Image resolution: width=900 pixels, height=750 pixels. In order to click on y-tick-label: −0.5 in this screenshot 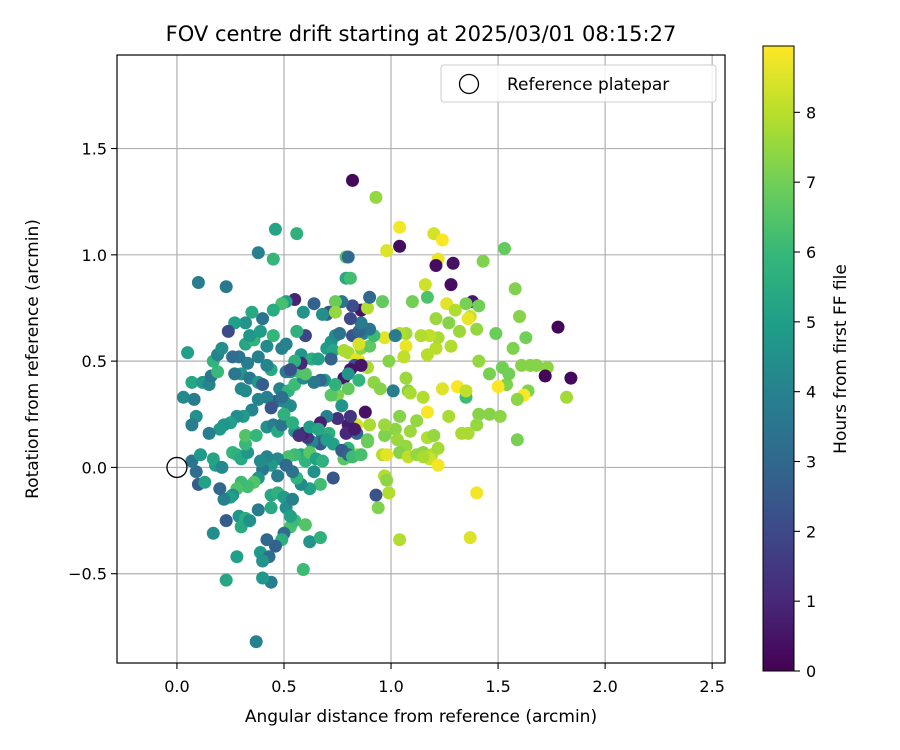, I will do `click(87, 574)`.